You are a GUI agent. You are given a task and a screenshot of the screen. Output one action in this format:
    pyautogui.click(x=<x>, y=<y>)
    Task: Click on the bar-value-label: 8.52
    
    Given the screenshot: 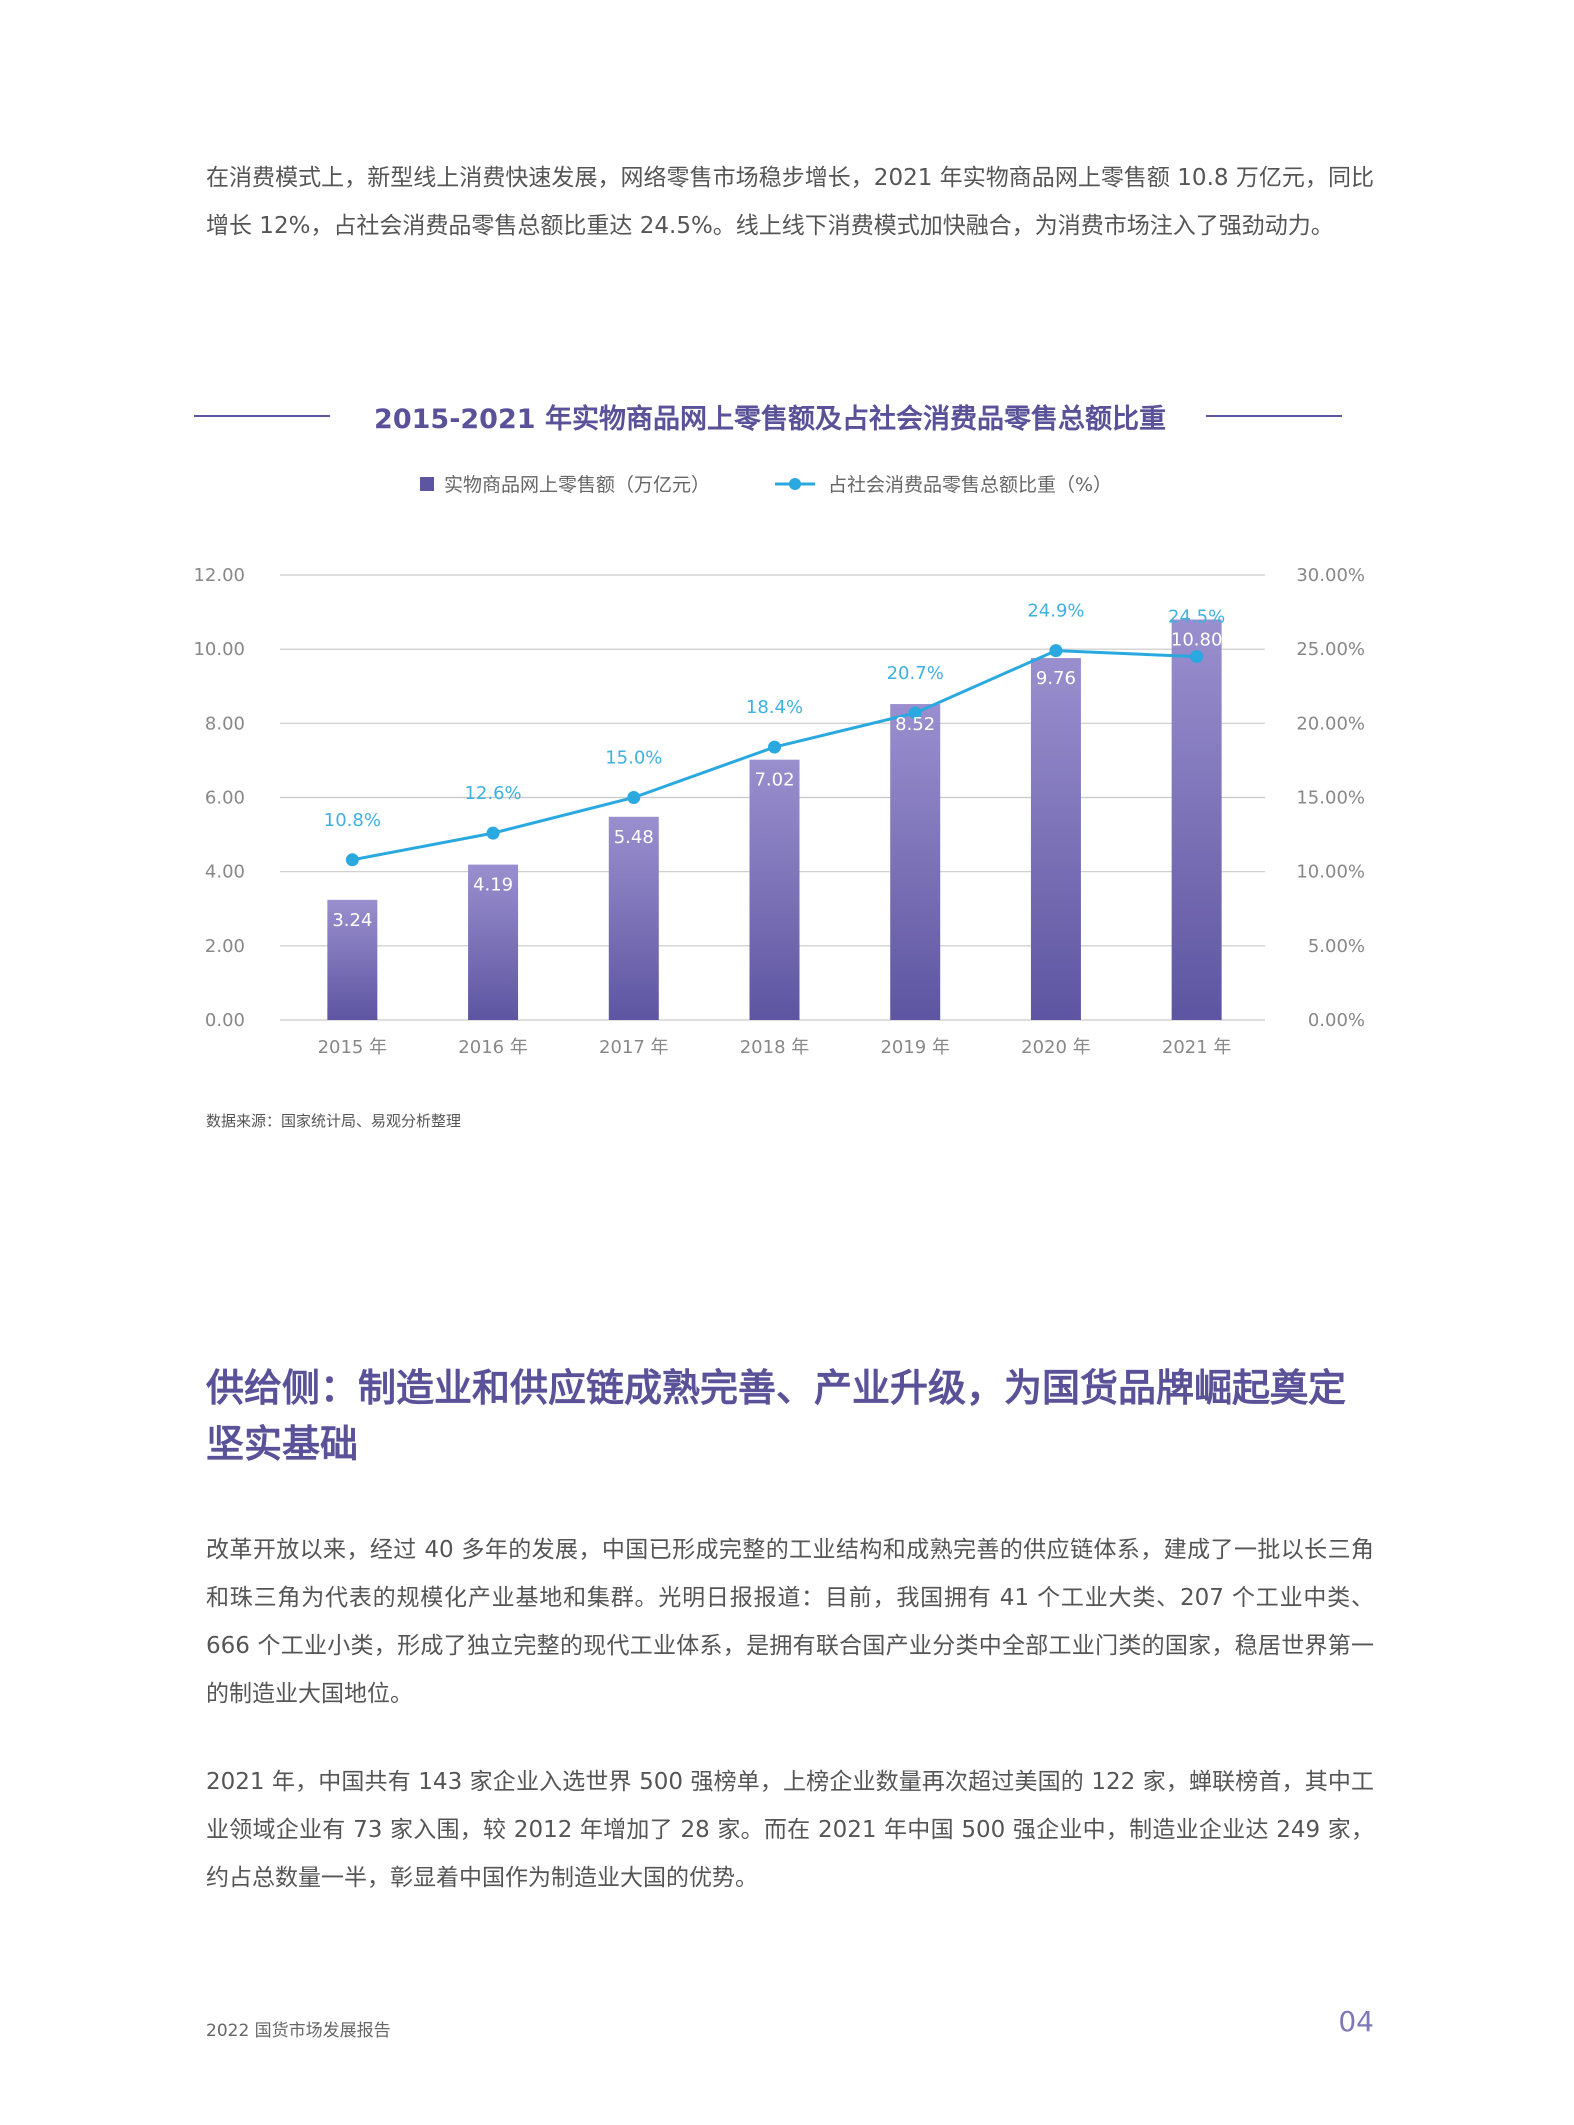 What is the action you would take?
    pyautogui.click(x=915, y=724)
    